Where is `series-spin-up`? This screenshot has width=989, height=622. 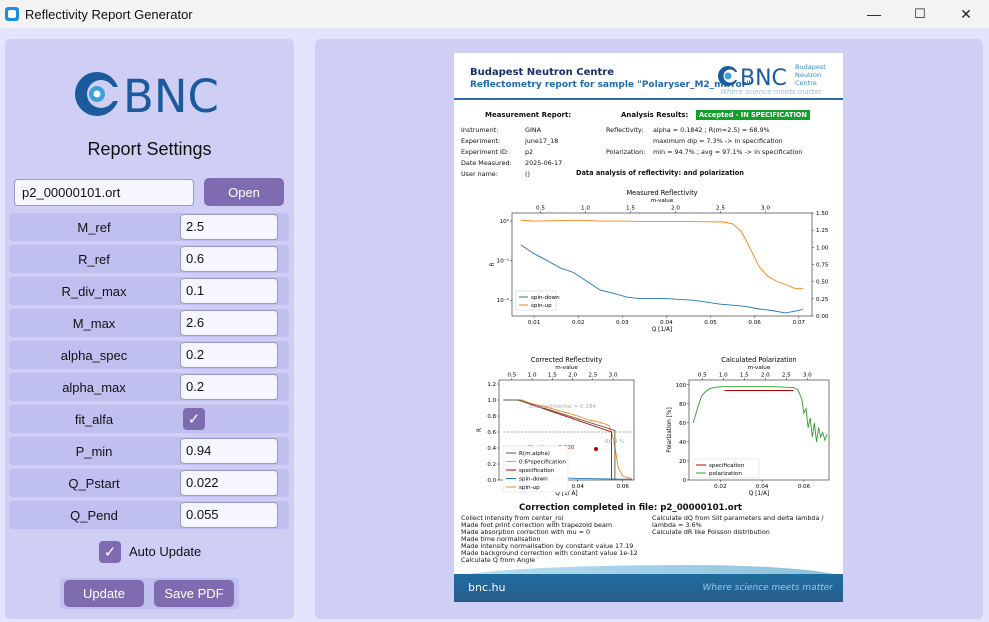 series-spin-up is located at coordinates (567, 439).